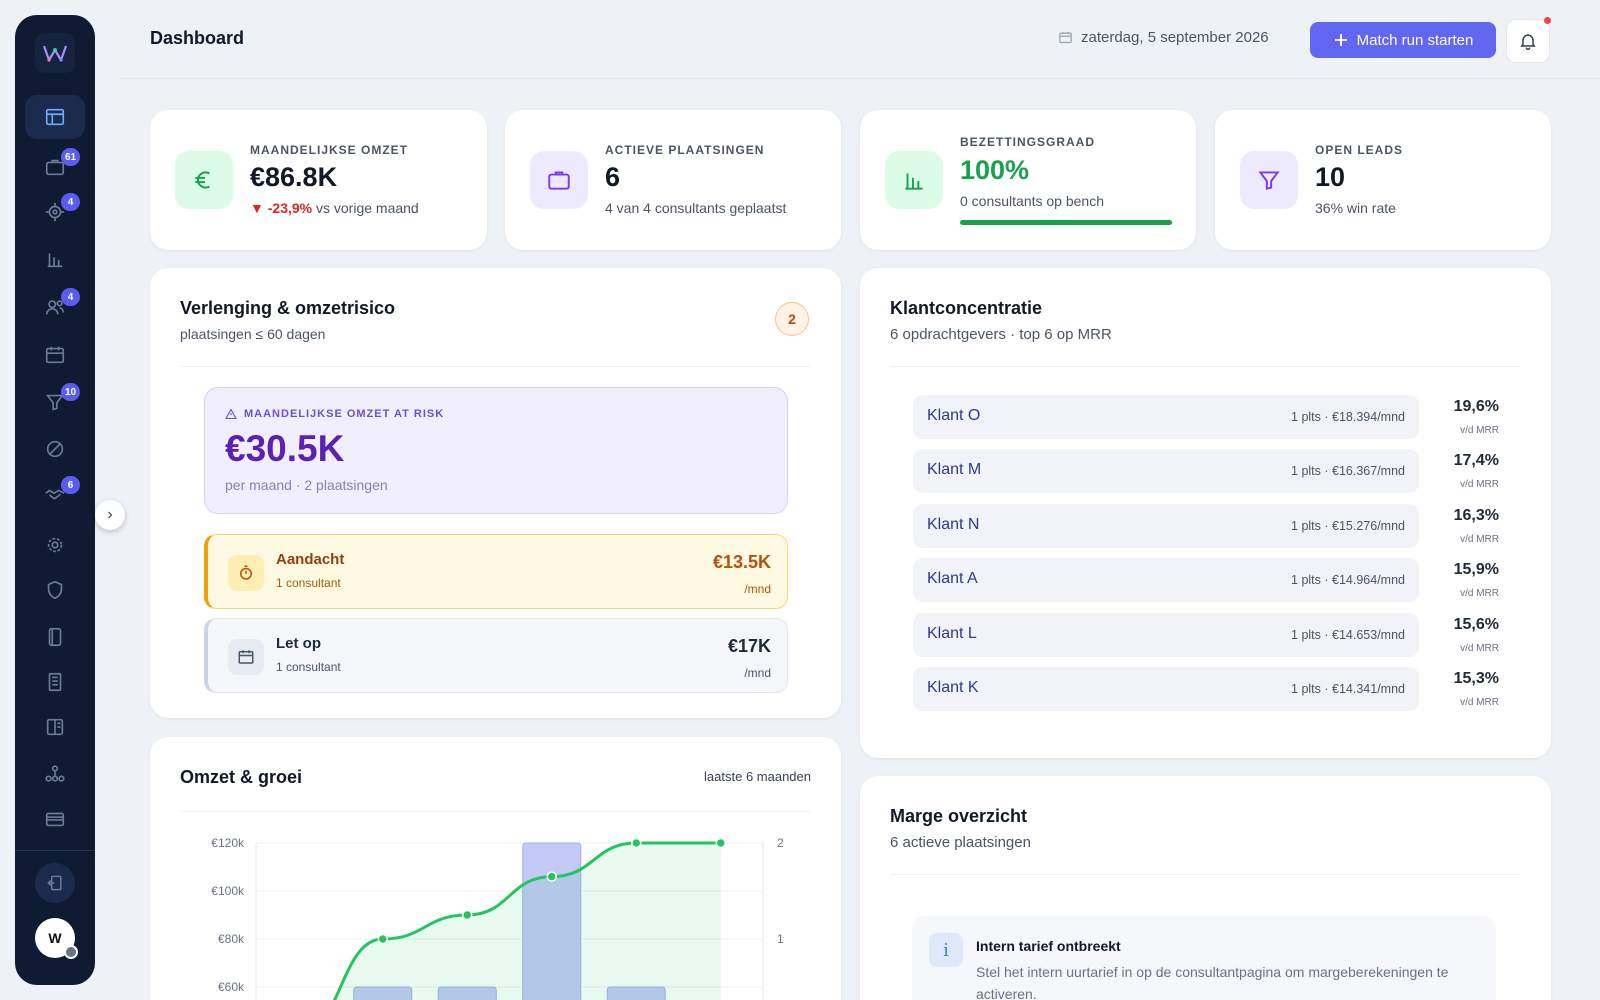 The height and width of the screenshot is (1000, 1600). I want to click on notice-title: Intern tarief ontbreekt, so click(1048, 946).